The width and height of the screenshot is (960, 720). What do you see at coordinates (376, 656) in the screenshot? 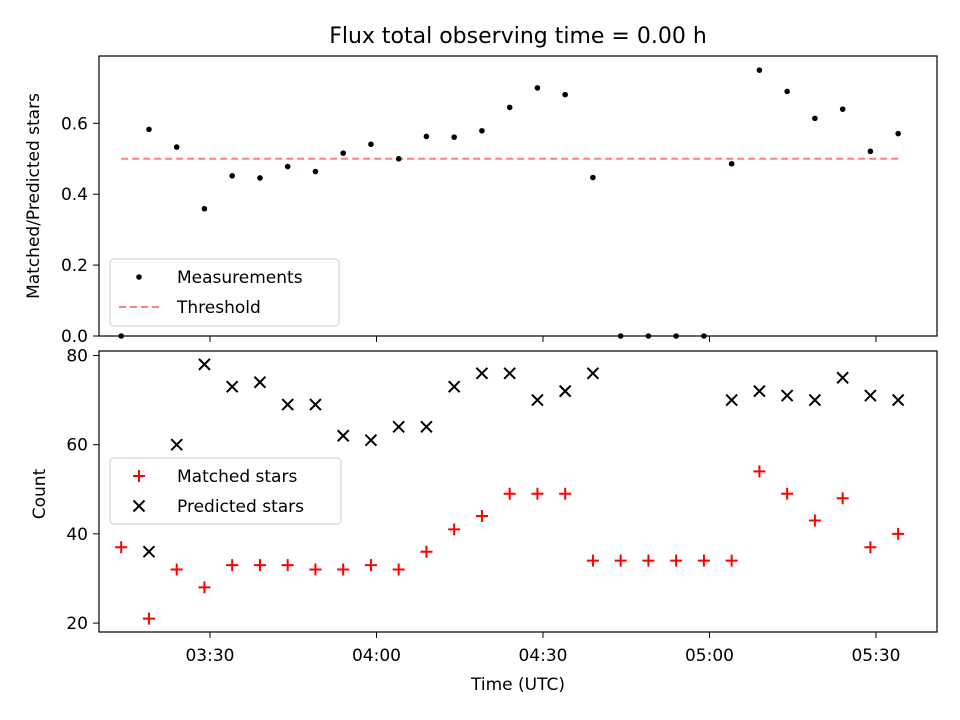
I see `x-tick-label: 04:00` at bounding box center [376, 656].